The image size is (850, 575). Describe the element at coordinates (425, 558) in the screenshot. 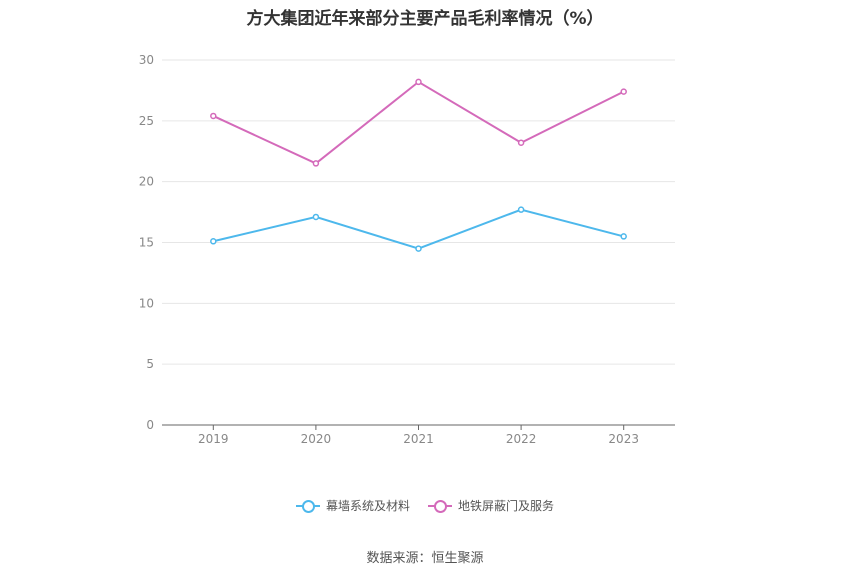

I see `data-source-note: 数据来源：恒生聚源` at that location.